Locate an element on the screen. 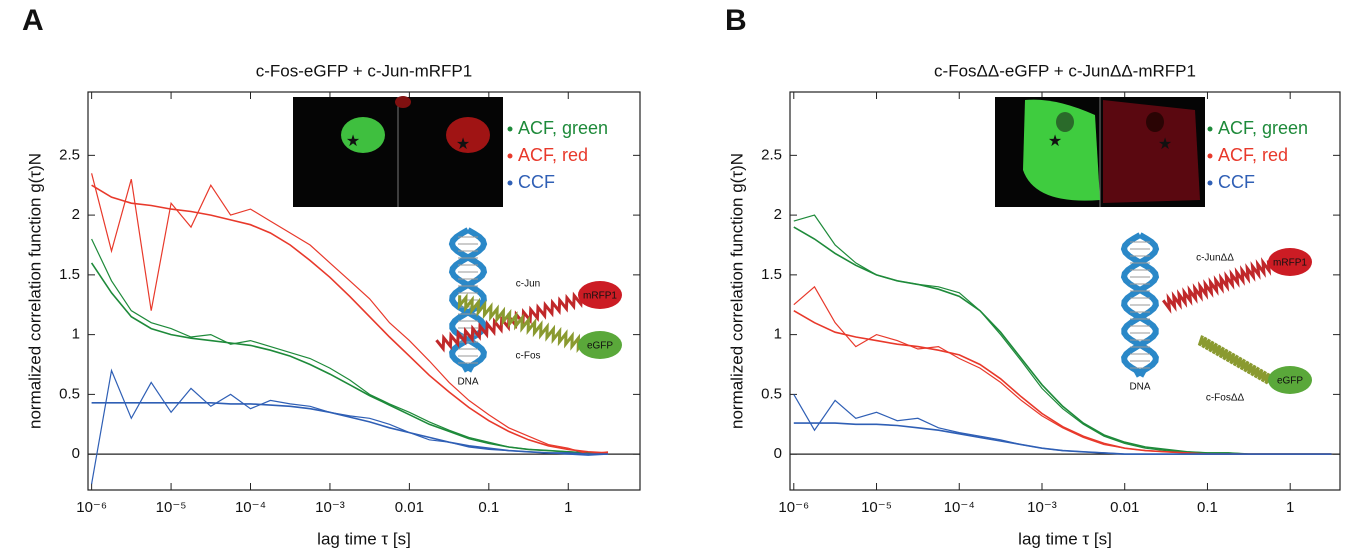 This screenshot has height=556, width=1346. panel-letter: A is located at coordinates (33, 20).